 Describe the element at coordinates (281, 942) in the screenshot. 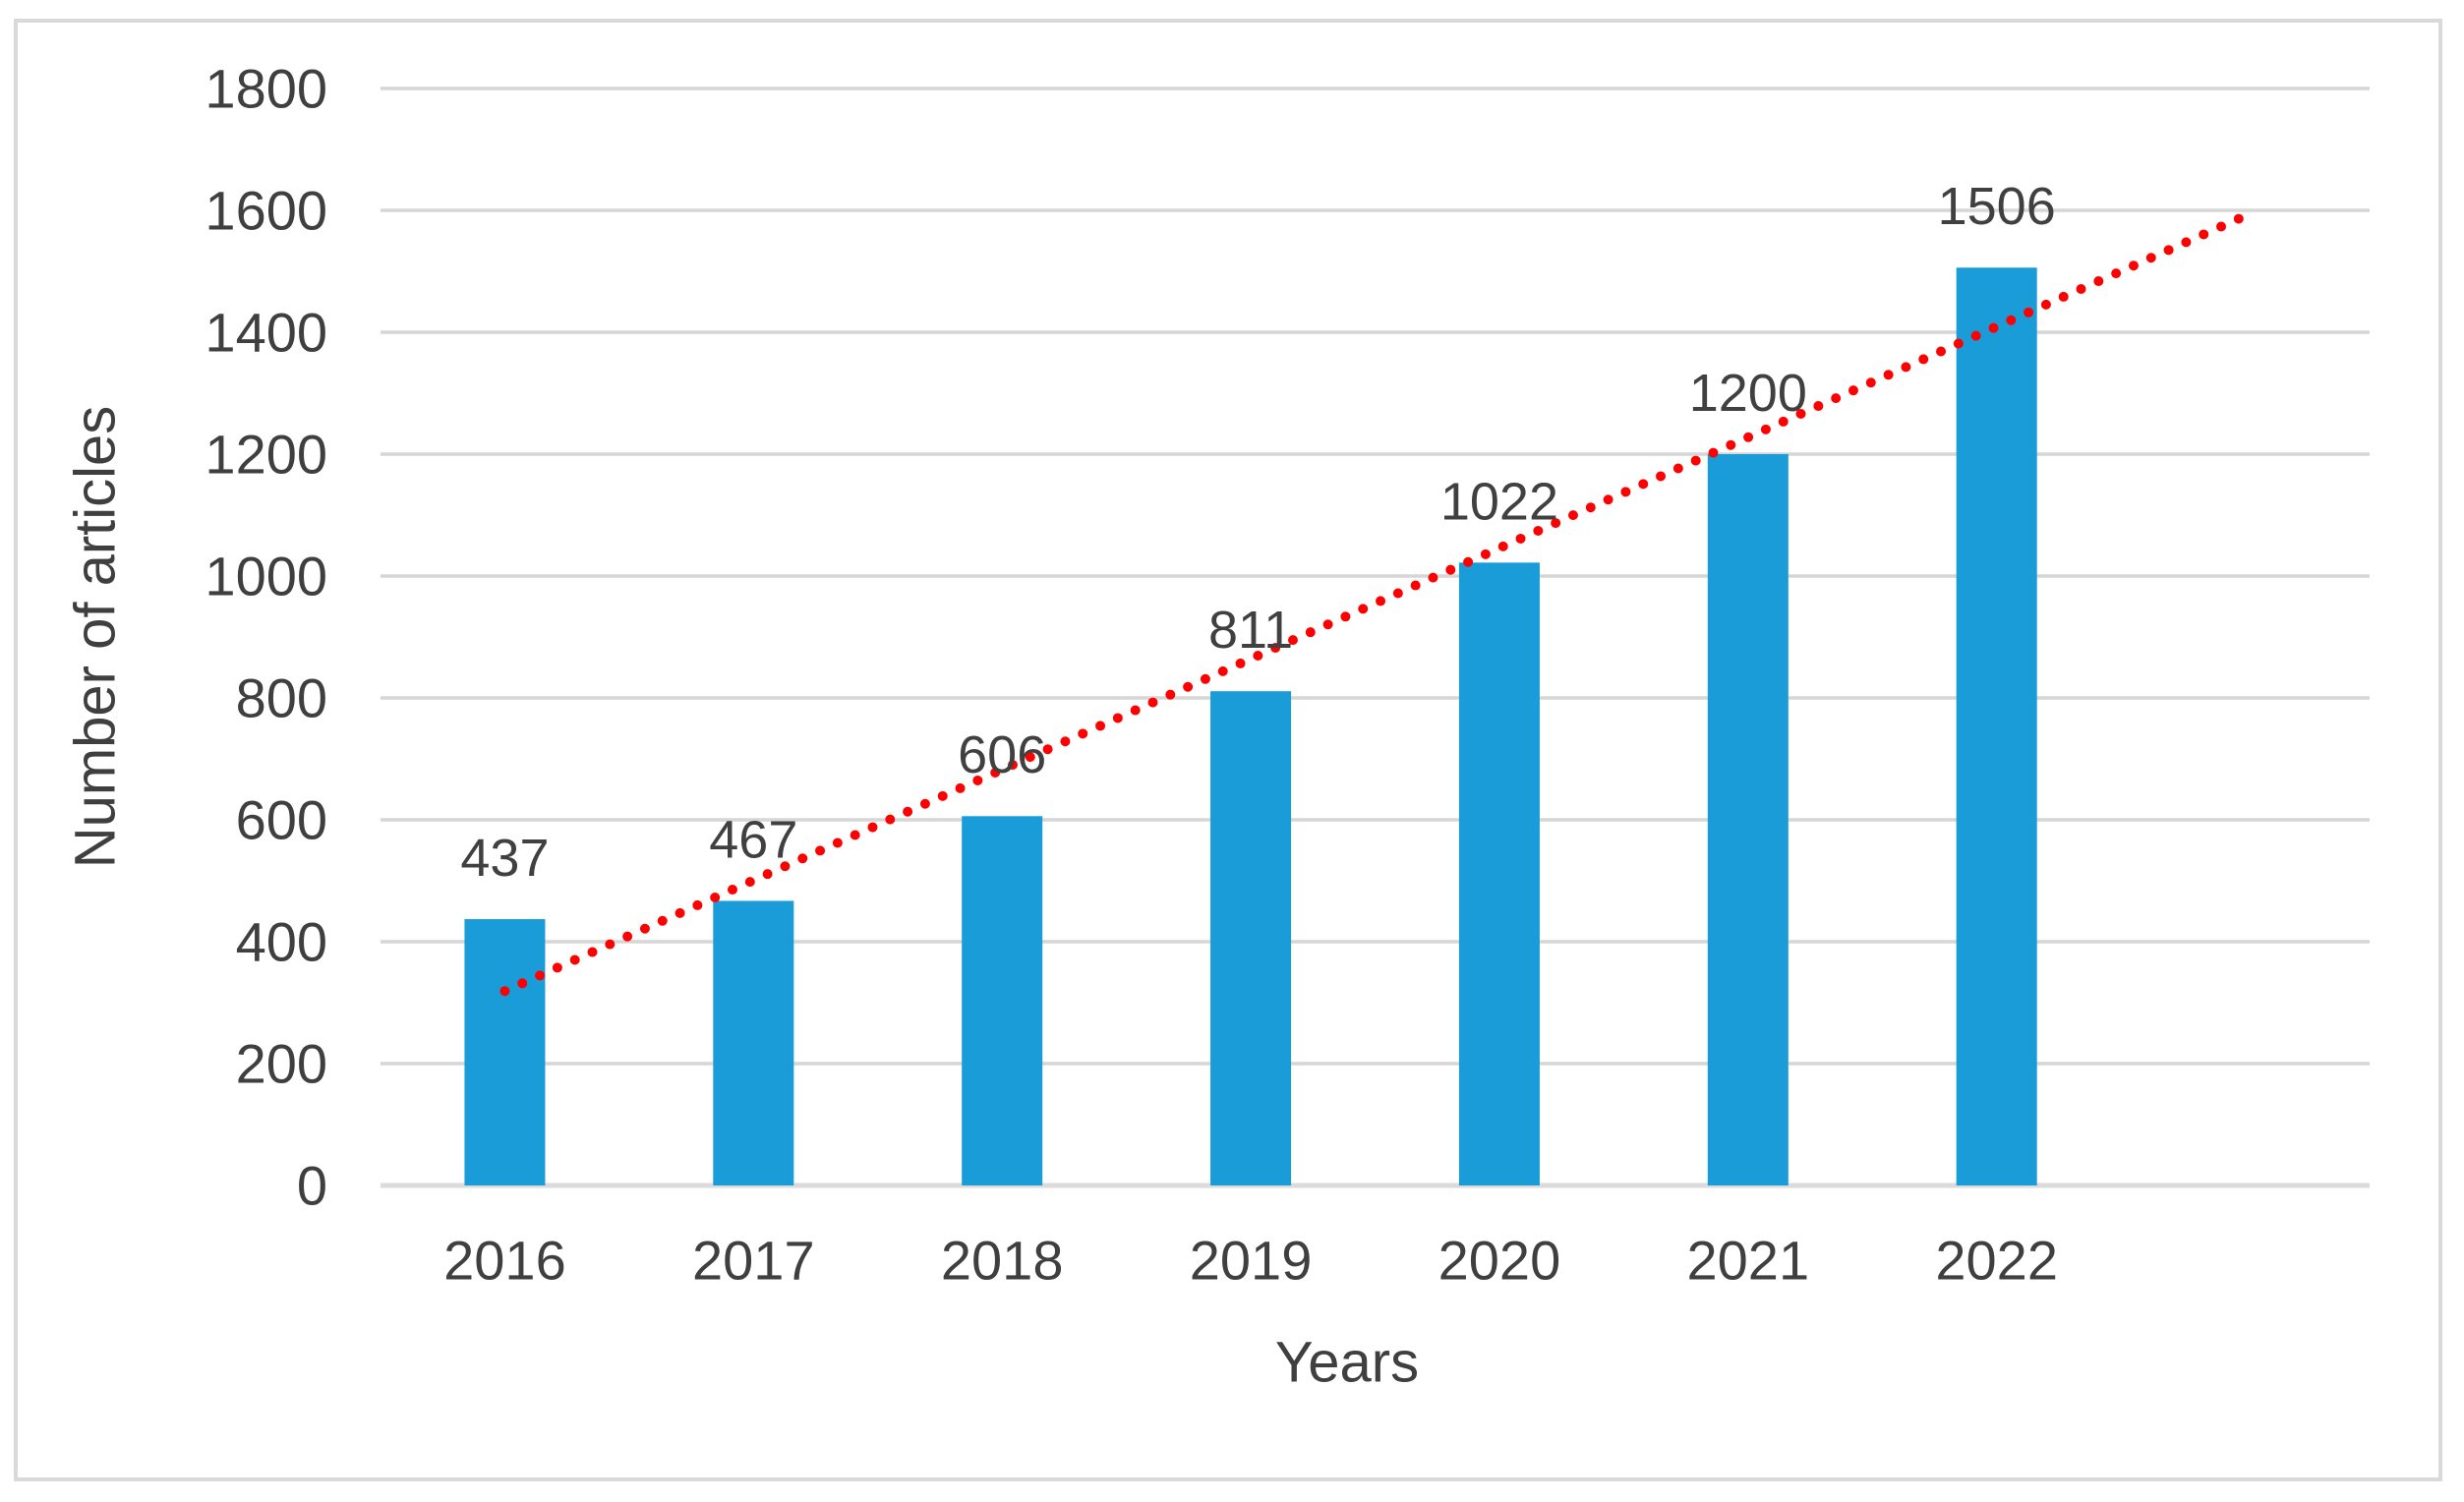

I see `y-tick-label-400: 400` at that location.